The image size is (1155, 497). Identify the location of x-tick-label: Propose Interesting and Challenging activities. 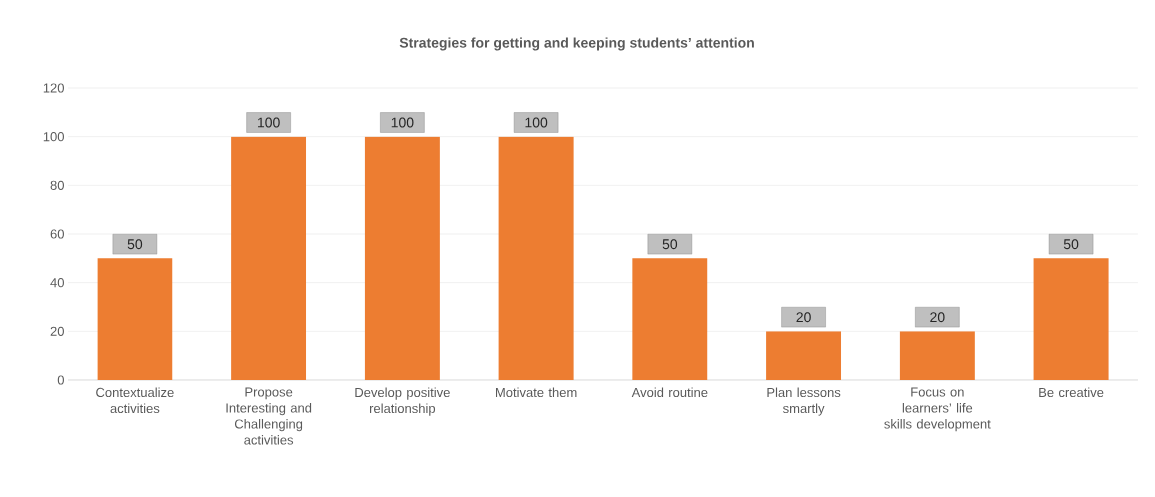
(269, 416).